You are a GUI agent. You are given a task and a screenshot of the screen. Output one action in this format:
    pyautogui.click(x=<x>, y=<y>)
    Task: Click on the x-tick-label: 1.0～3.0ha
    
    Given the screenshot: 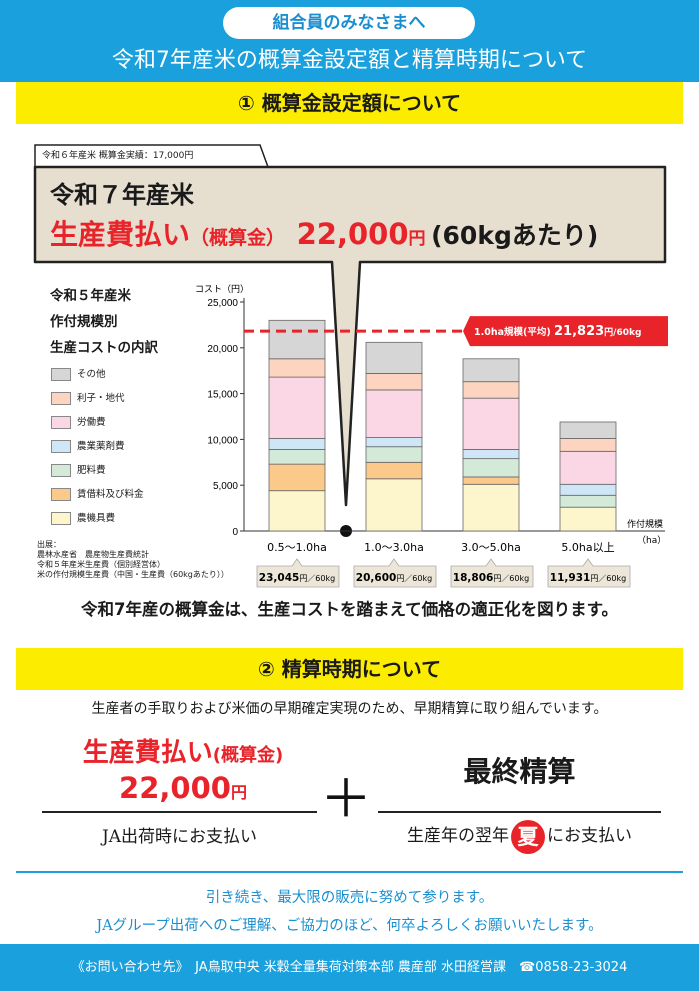 What is the action you would take?
    pyautogui.click(x=394, y=547)
    